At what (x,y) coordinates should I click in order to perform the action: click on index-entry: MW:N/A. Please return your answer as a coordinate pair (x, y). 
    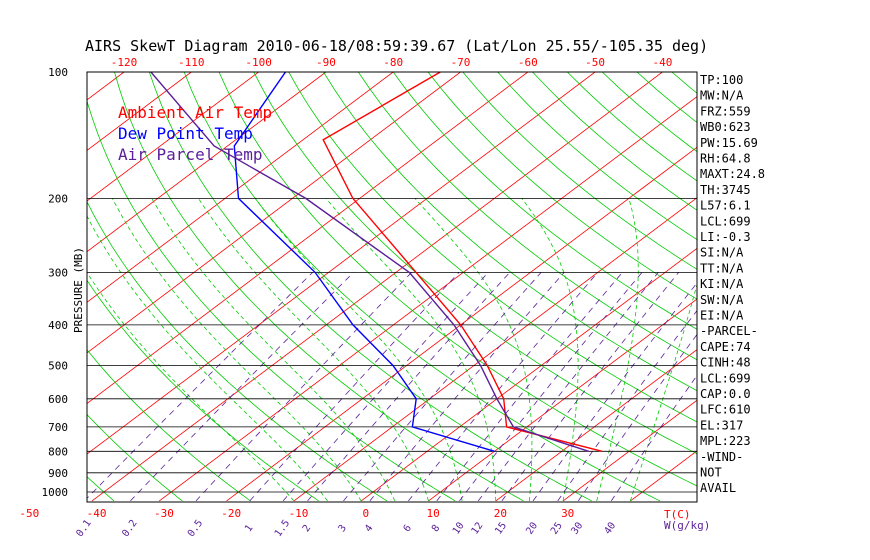
    Looking at the image, I should click on (722, 96).